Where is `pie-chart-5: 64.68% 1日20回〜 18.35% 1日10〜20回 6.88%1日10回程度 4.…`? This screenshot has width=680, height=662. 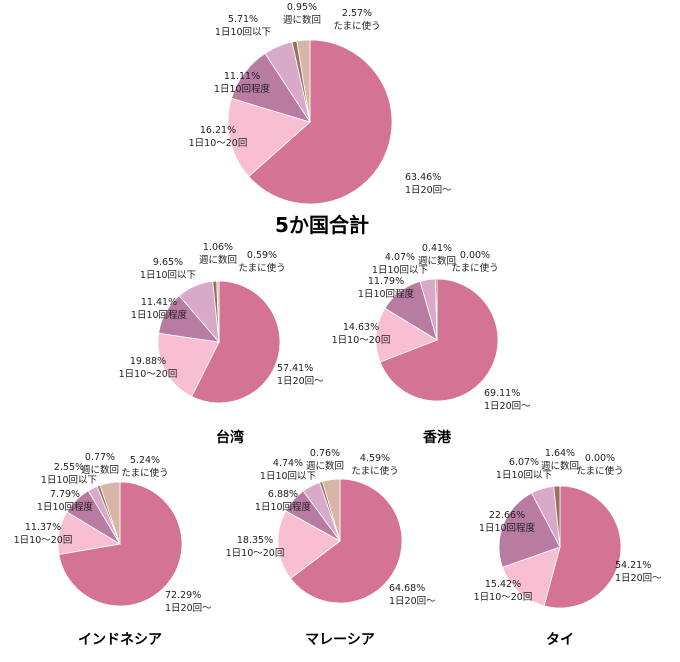 pie-chart-5: 64.68% 1日20回〜 18.35% 1日10〜20回 6.88%1日10回程度 4.… is located at coordinates (331, 548).